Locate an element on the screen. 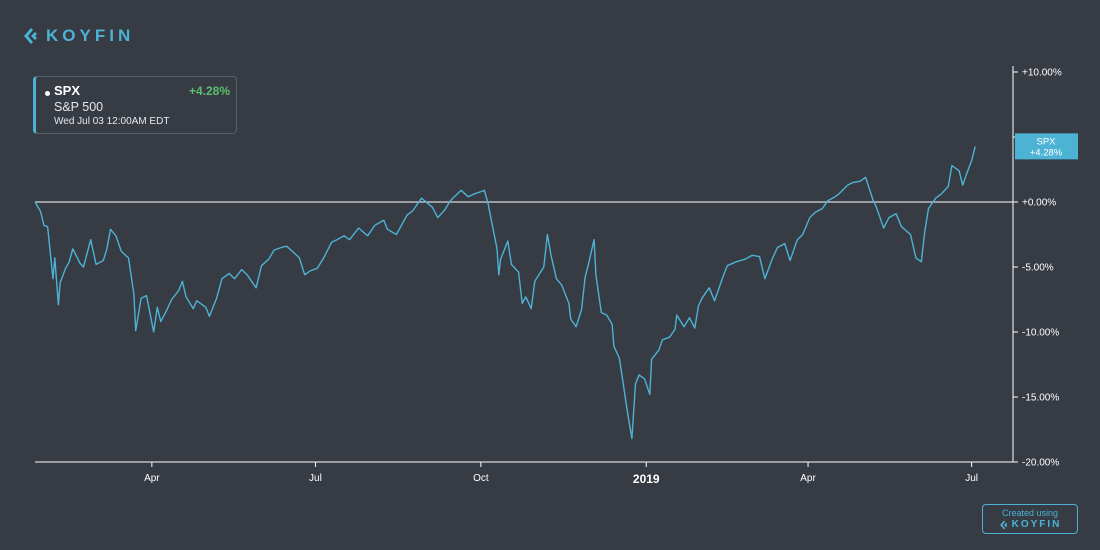  credit-label: Created using is located at coordinates (1030, 513).